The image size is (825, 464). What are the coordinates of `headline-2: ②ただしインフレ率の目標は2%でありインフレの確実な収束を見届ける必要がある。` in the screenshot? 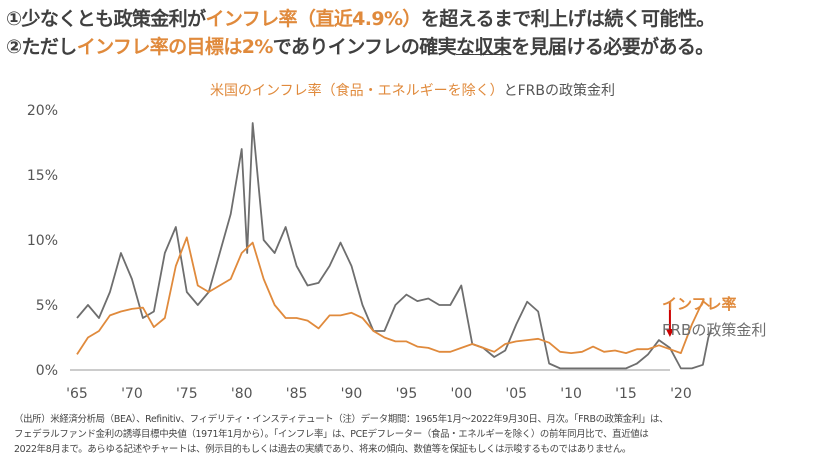 It's located at (360, 45).